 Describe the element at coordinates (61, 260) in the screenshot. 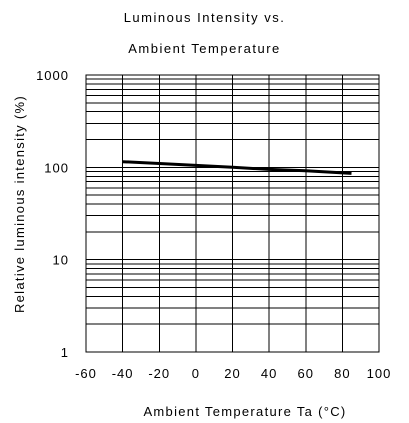

I see `y-tick-label: 10` at that location.